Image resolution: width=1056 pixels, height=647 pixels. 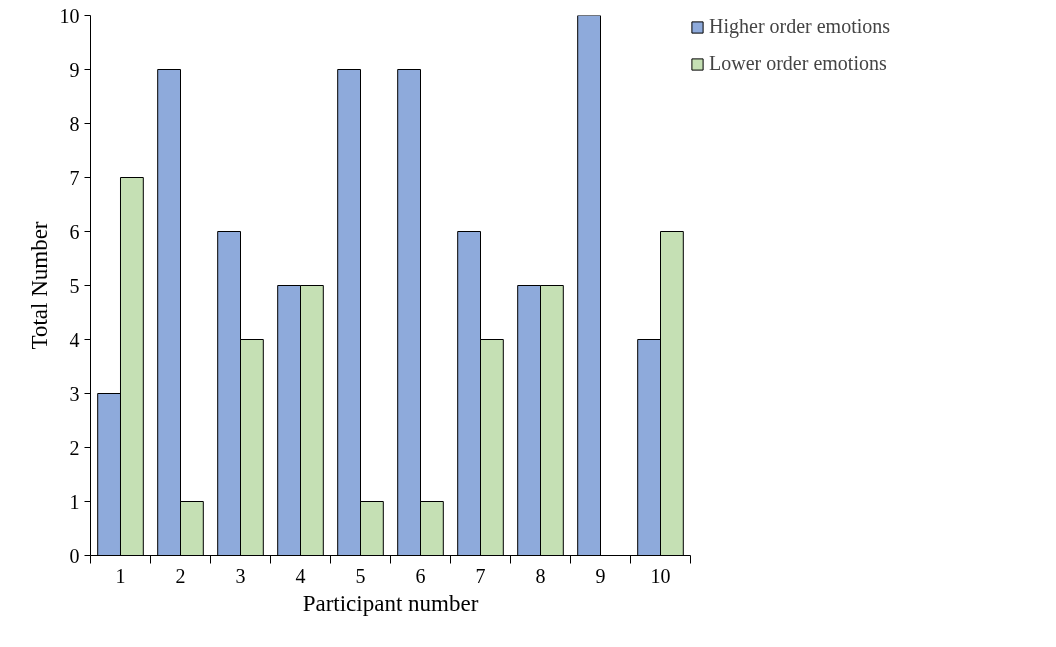 I want to click on y-tick-label: 9, so click(x=74, y=69).